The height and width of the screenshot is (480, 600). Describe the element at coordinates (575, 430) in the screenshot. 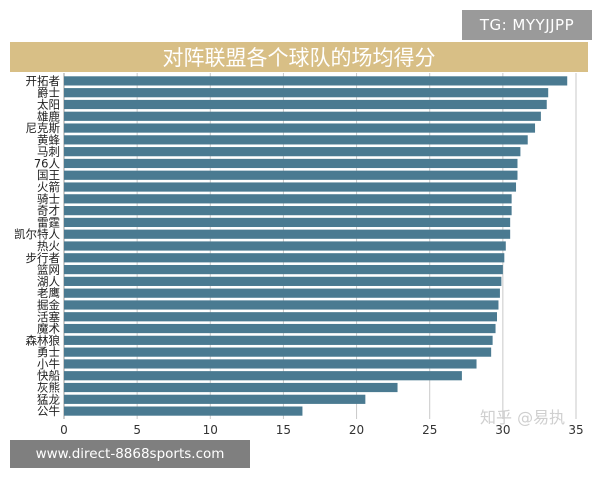

I see `x-tick-label: 35` at that location.